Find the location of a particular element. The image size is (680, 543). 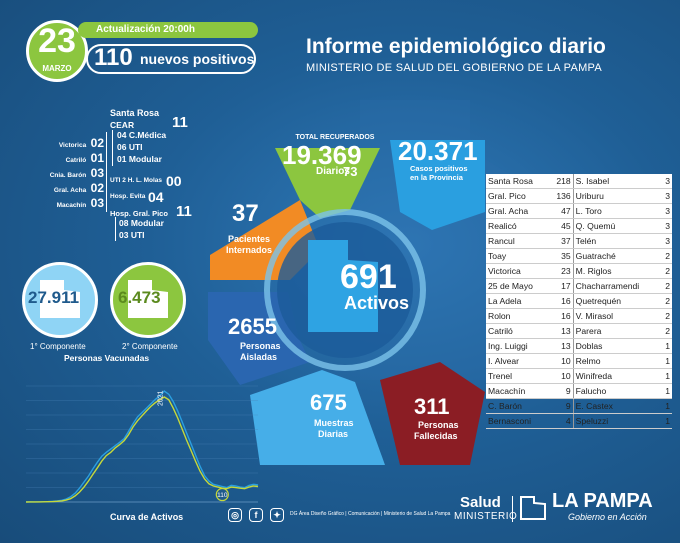

santa-rosa-label: Santa Rosa is located at coordinates (135, 113).